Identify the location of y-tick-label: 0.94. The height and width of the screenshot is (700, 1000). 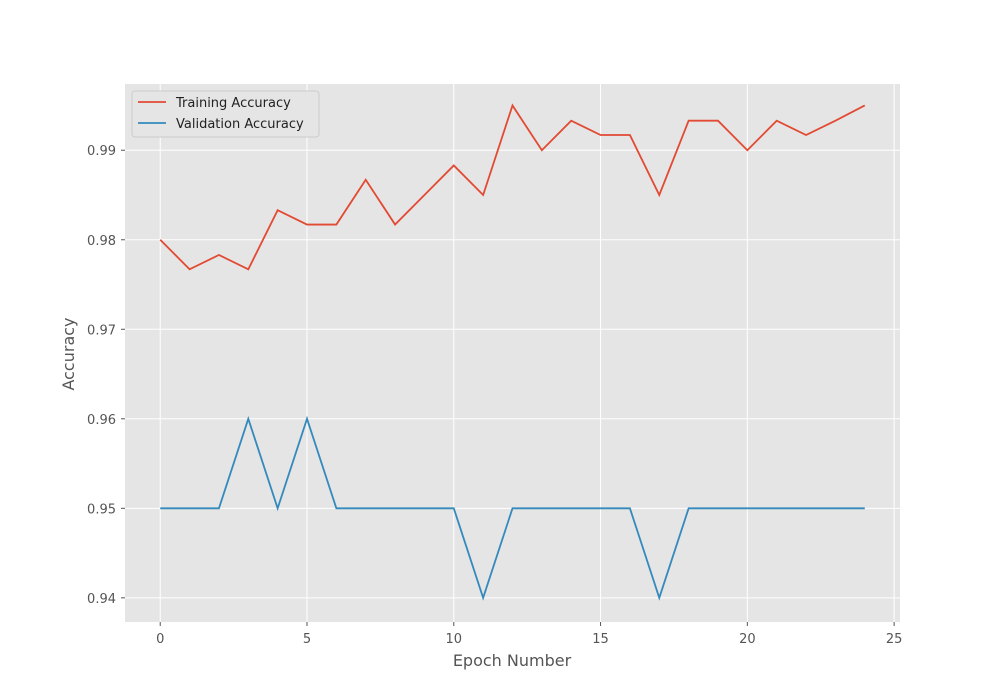
(101, 599).